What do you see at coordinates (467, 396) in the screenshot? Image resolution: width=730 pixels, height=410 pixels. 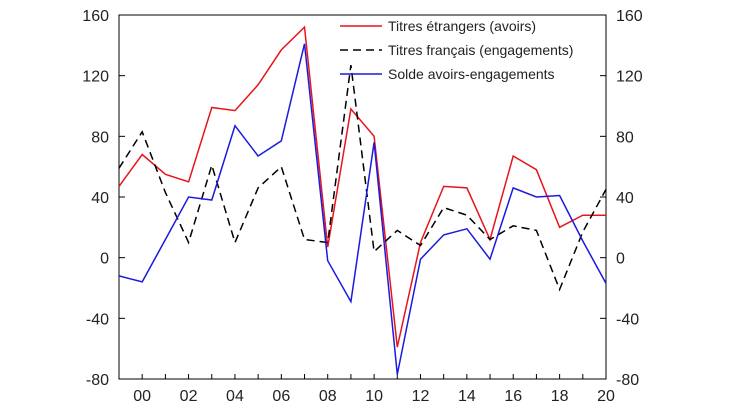 I see `x-tick-label: 14` at bounding box center [467, 396].